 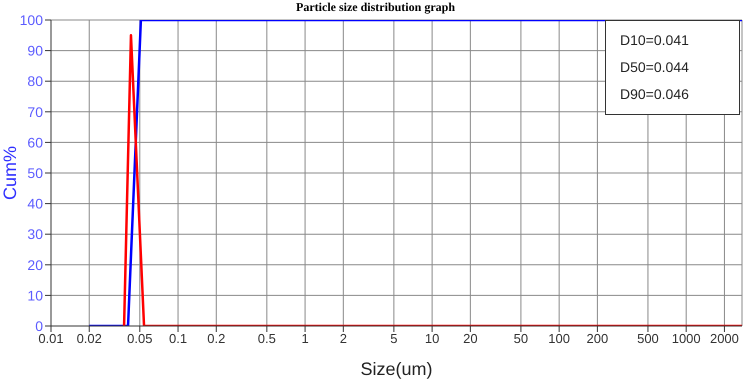 What do you see at coordinates (10, 173) in the screenshot?
I see `y-axis-title: Cum%` at bounding box center [10, 173].